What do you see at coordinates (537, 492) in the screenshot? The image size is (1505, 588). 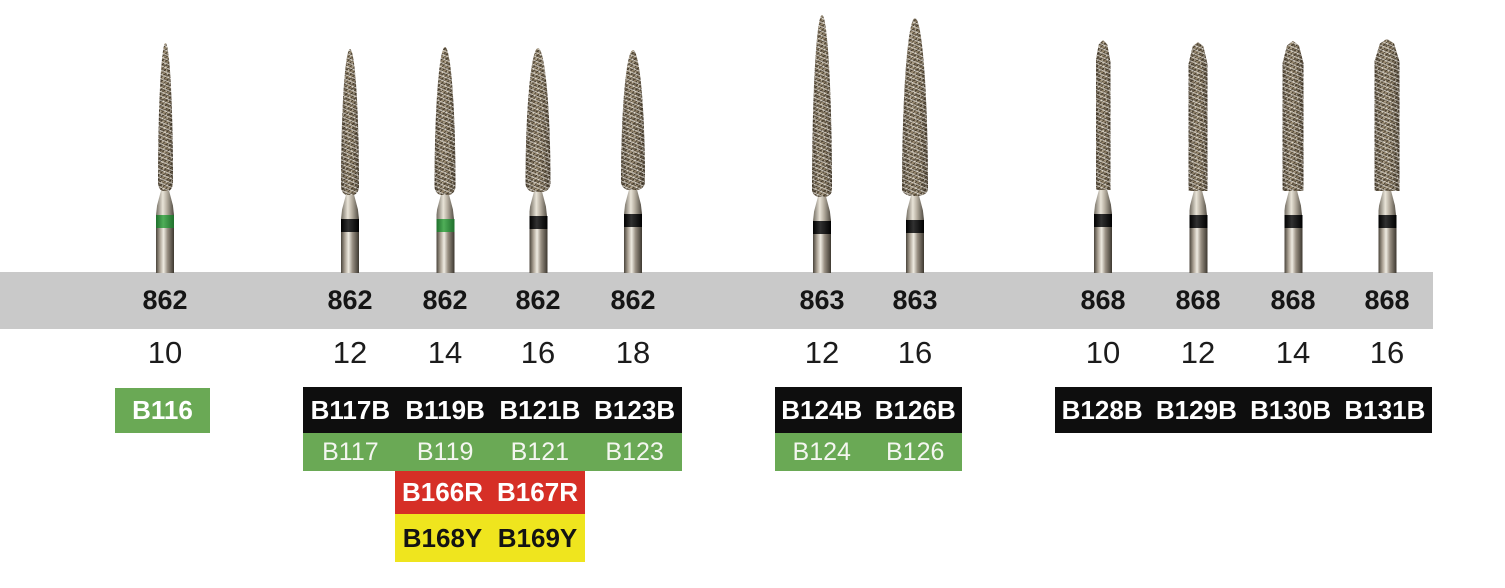 I see `code-cell: B167R` at bounding box center [537, 492].